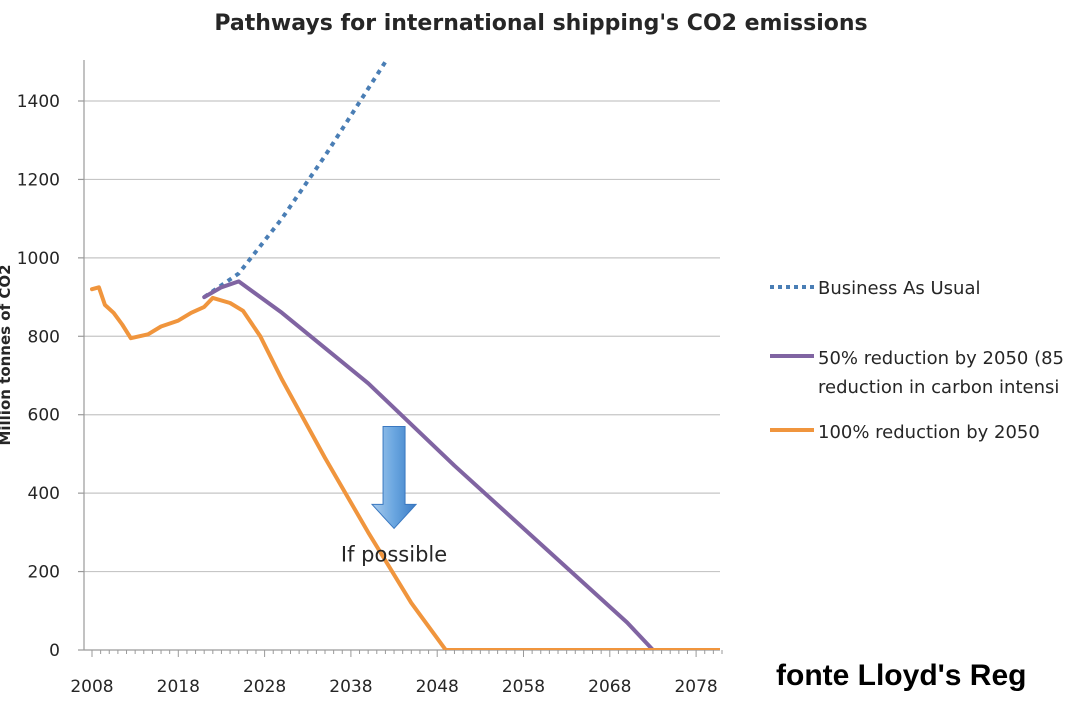 This screenshot has height=720, width=1080. I want to click on legend-label-50-line2: reduction in carbon intensi, so click(938, 387).